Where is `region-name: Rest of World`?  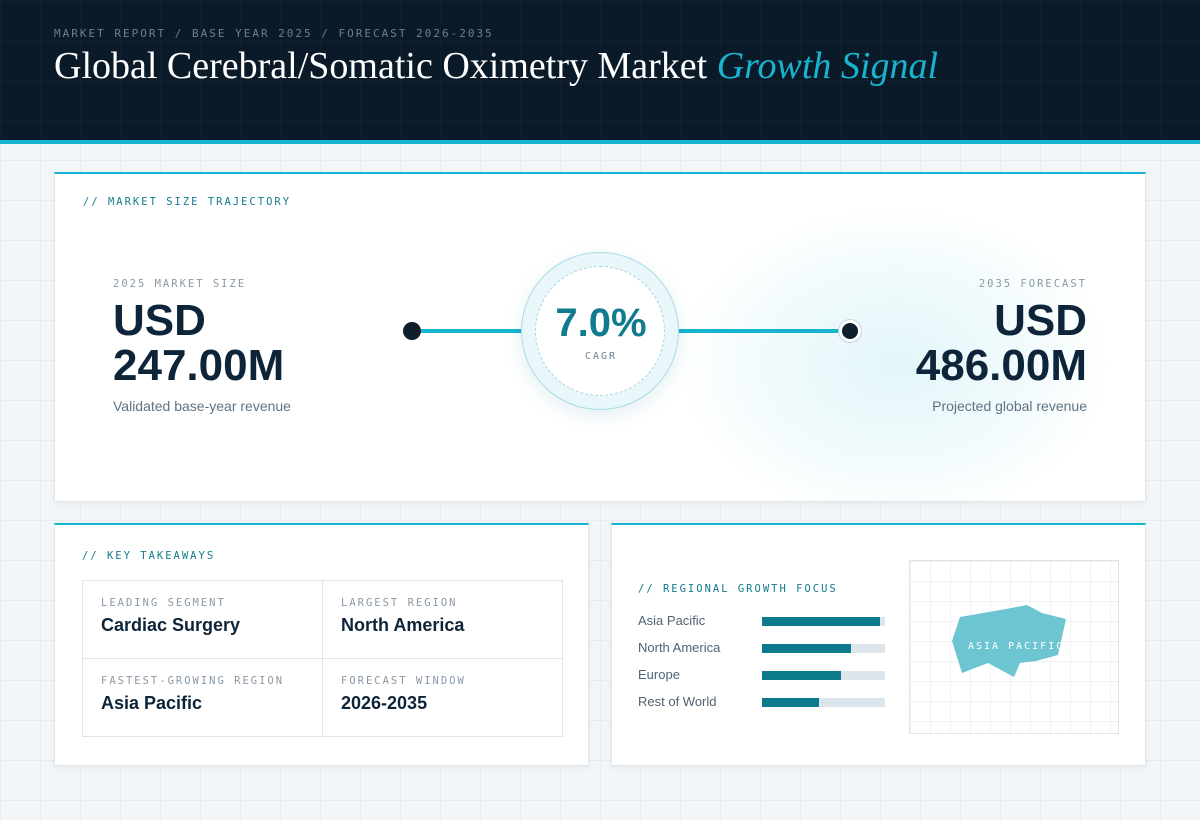
region-name: Rest of World is located at coordinates (677, 701).